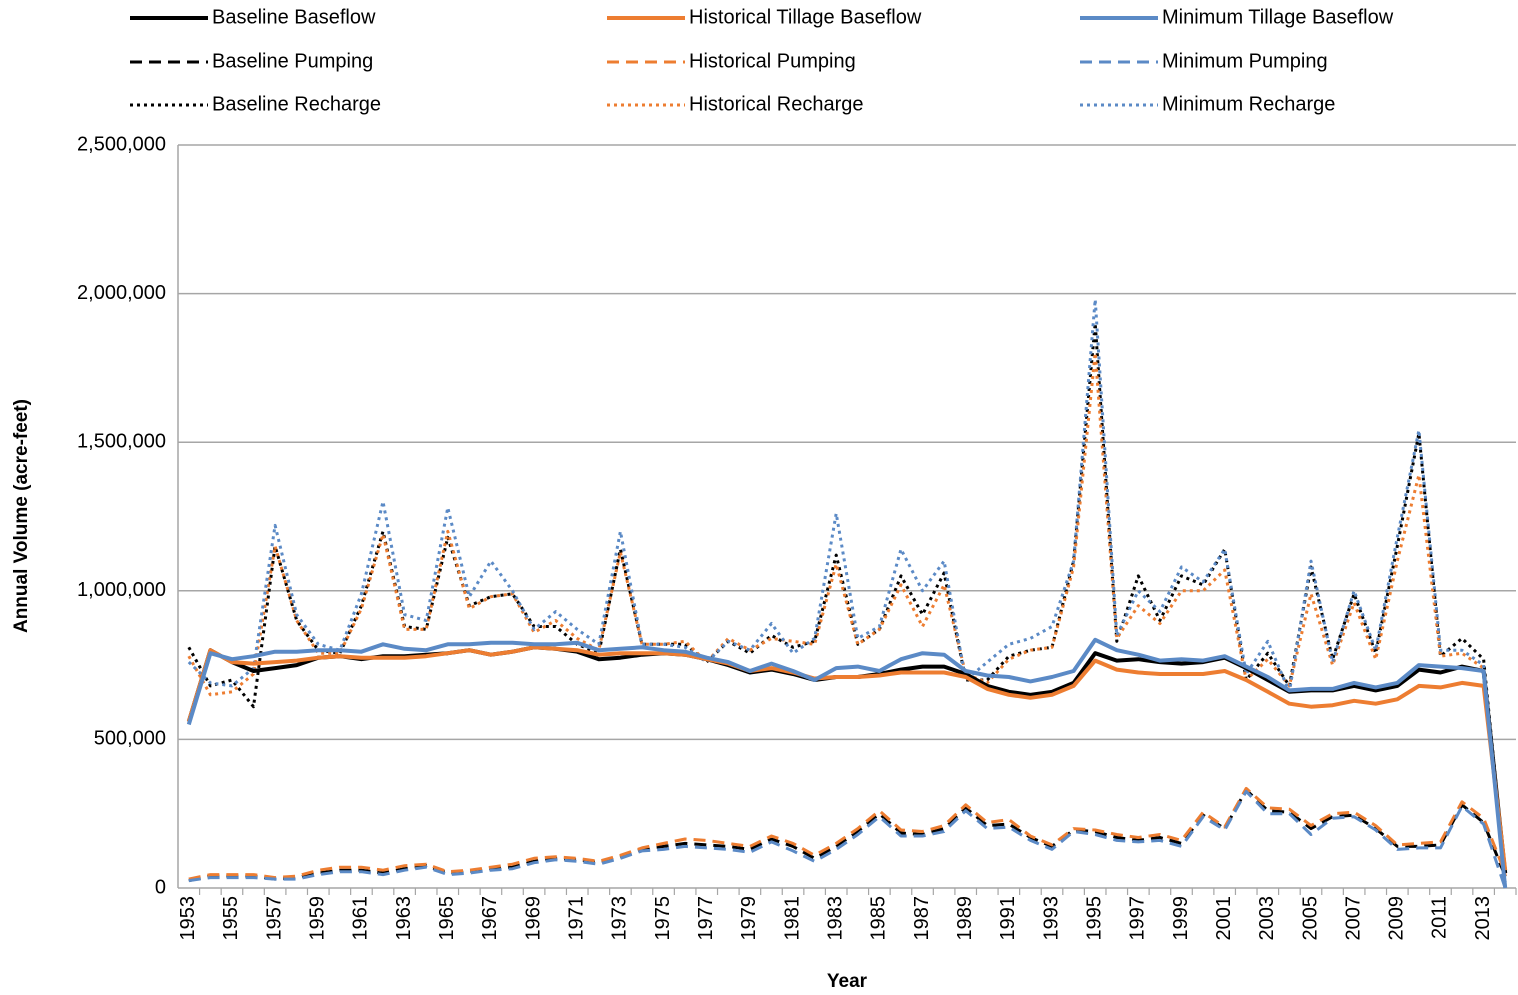 The image size is (1518, 995). What do you see at coordinates (1138, 918) in the screenshot?
I see `x-tick-label: 1997` at bounding box center [1138, 918].